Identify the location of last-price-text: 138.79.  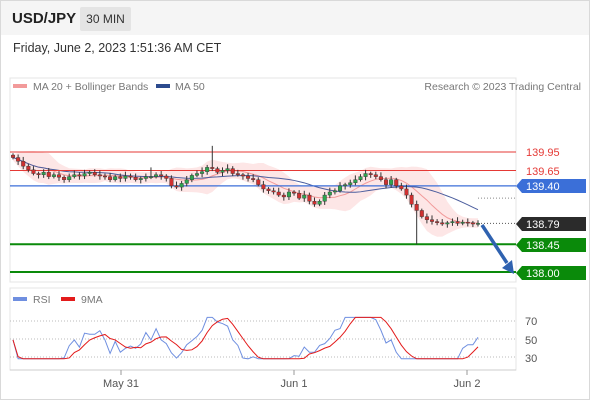
(543, 225).